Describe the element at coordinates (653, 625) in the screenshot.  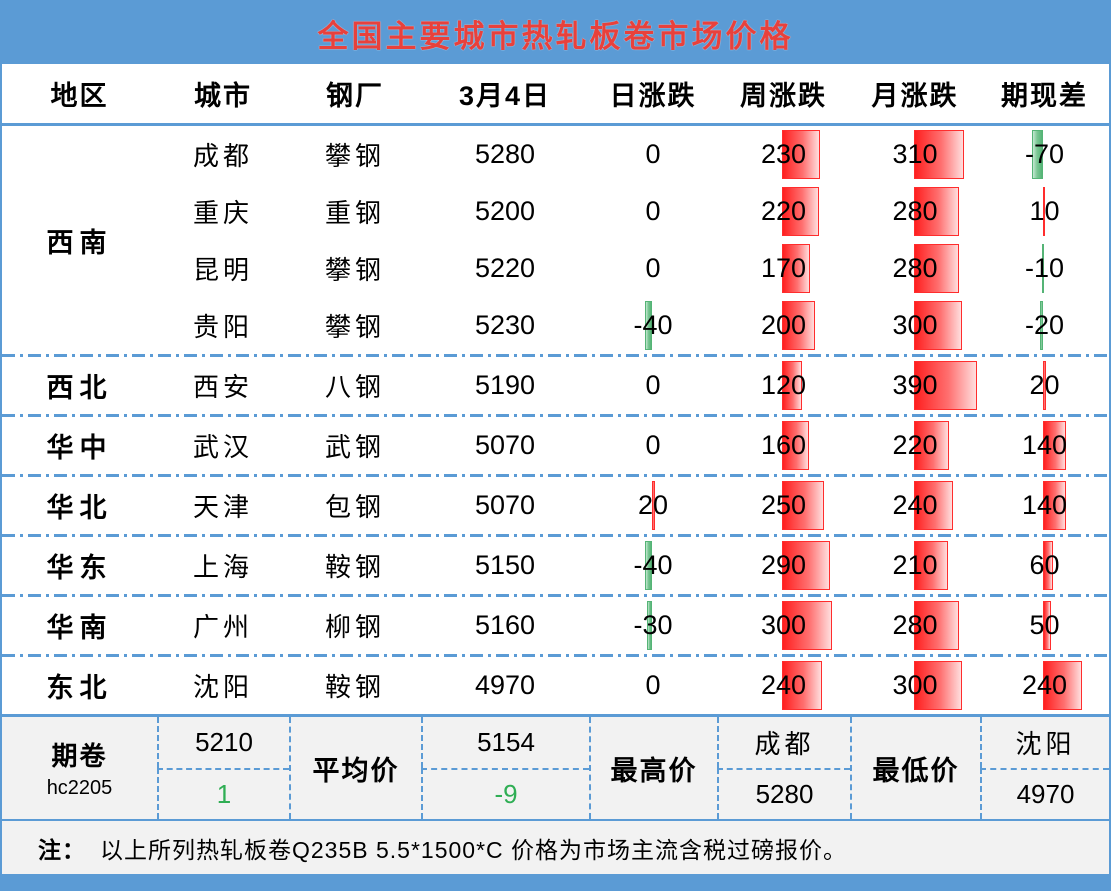
I see `change-value: -30` at that location.